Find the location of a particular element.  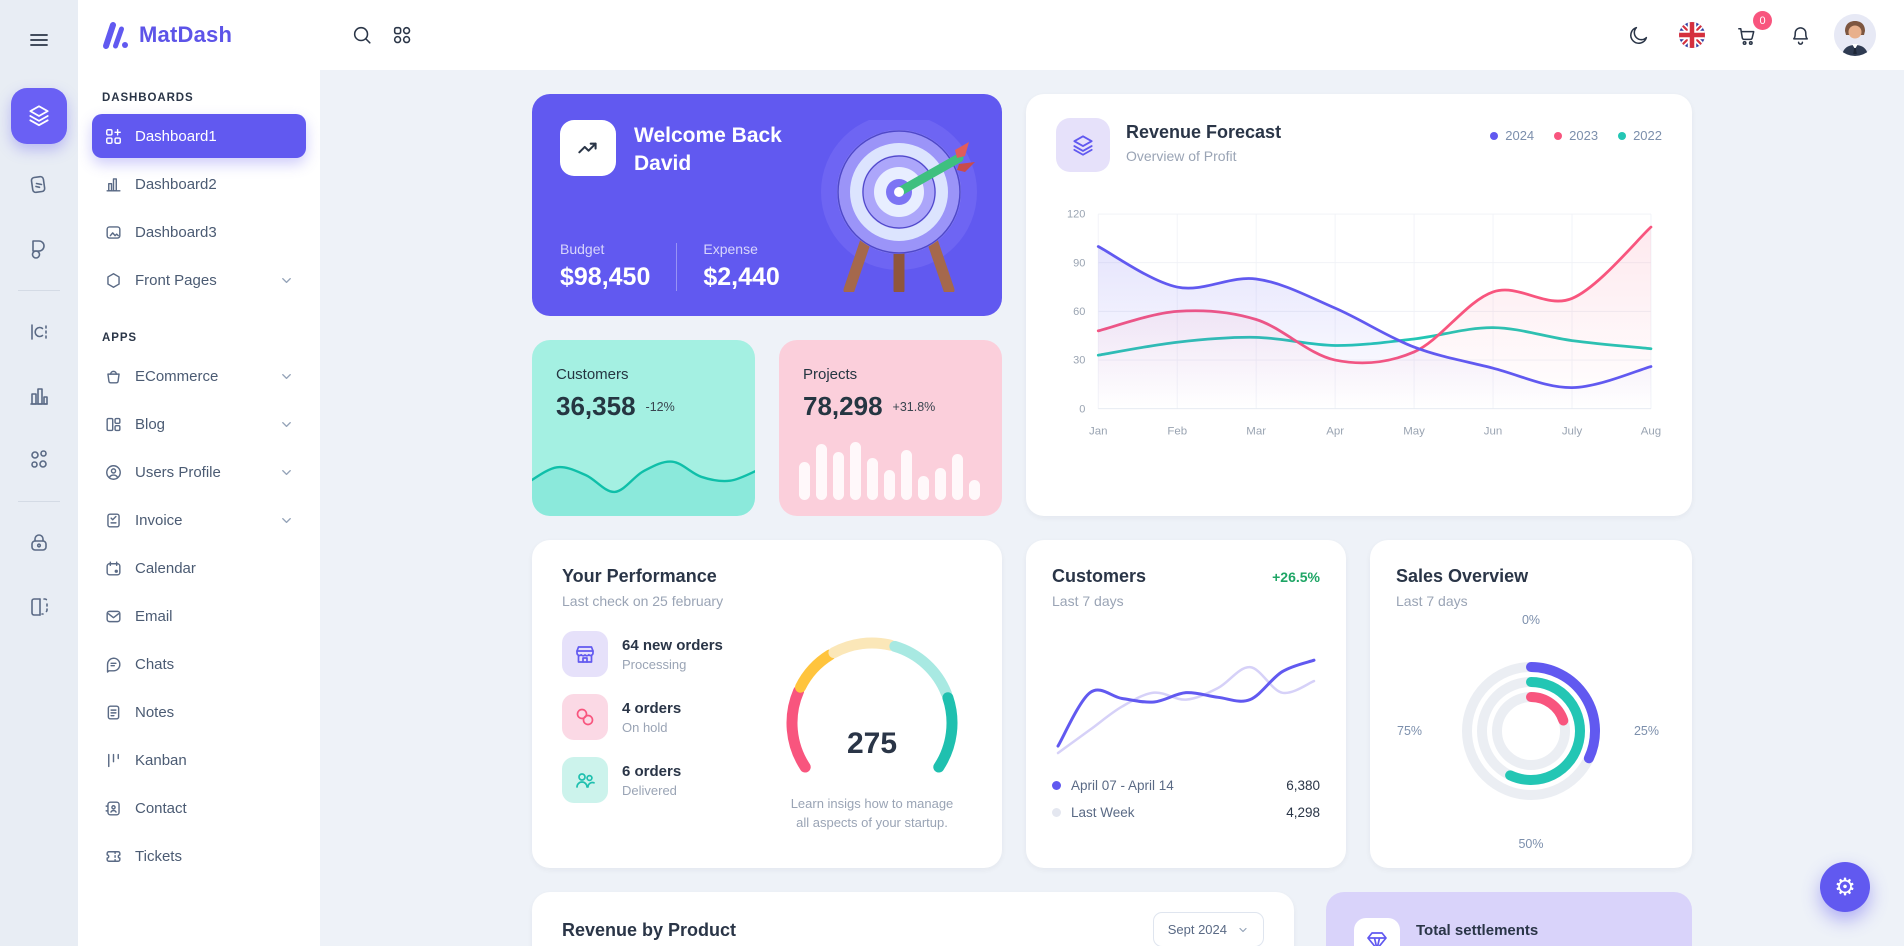

expense-stat: Expense $2,440 is located at coordinates (741, 266).